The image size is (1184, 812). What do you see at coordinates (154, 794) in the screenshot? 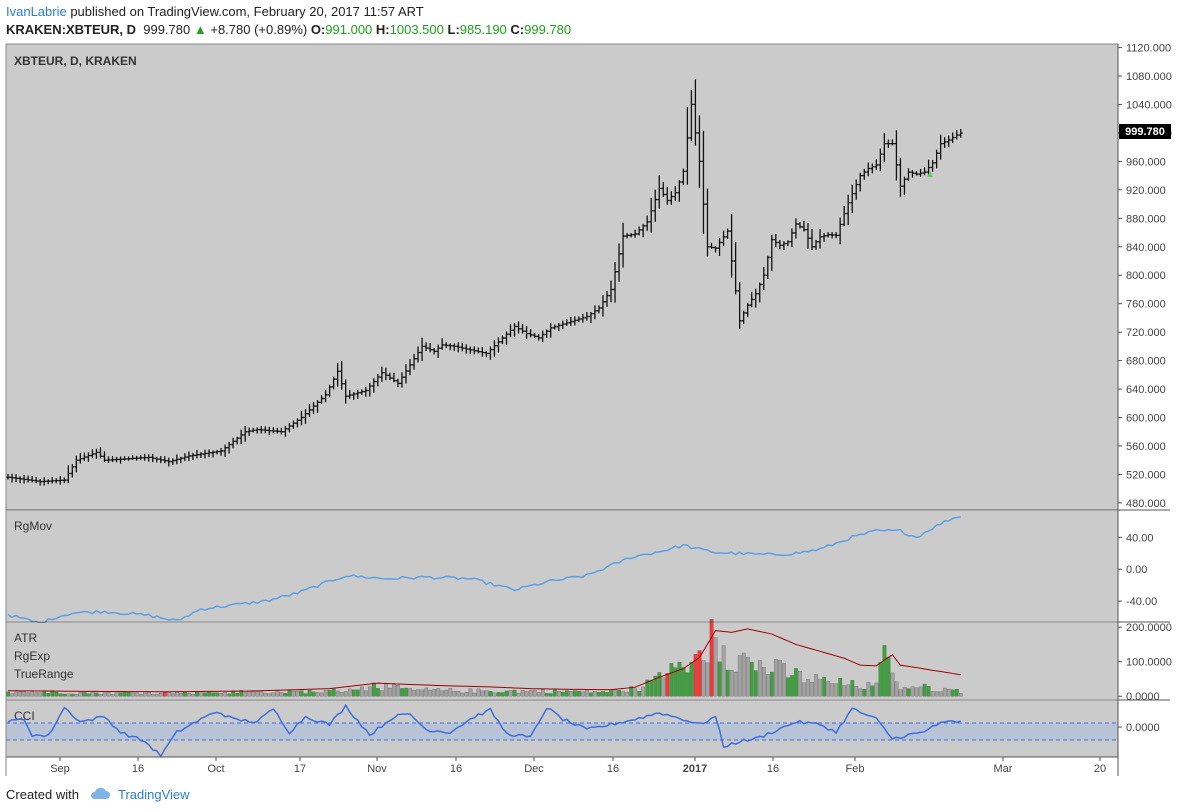
I see `tradingview-link: TradingView` at bounding box center [154, 794].